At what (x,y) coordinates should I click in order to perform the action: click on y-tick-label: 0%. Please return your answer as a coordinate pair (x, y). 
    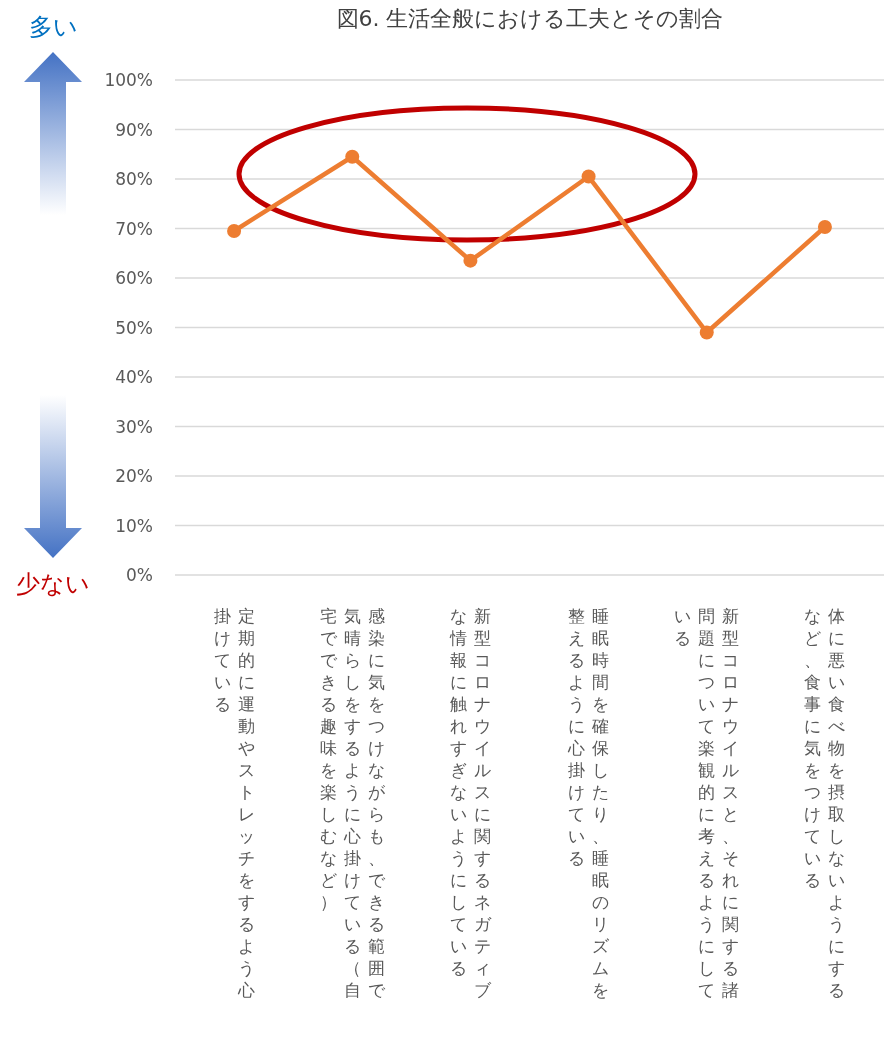
    Looking at the image, I should click on (139, 575).